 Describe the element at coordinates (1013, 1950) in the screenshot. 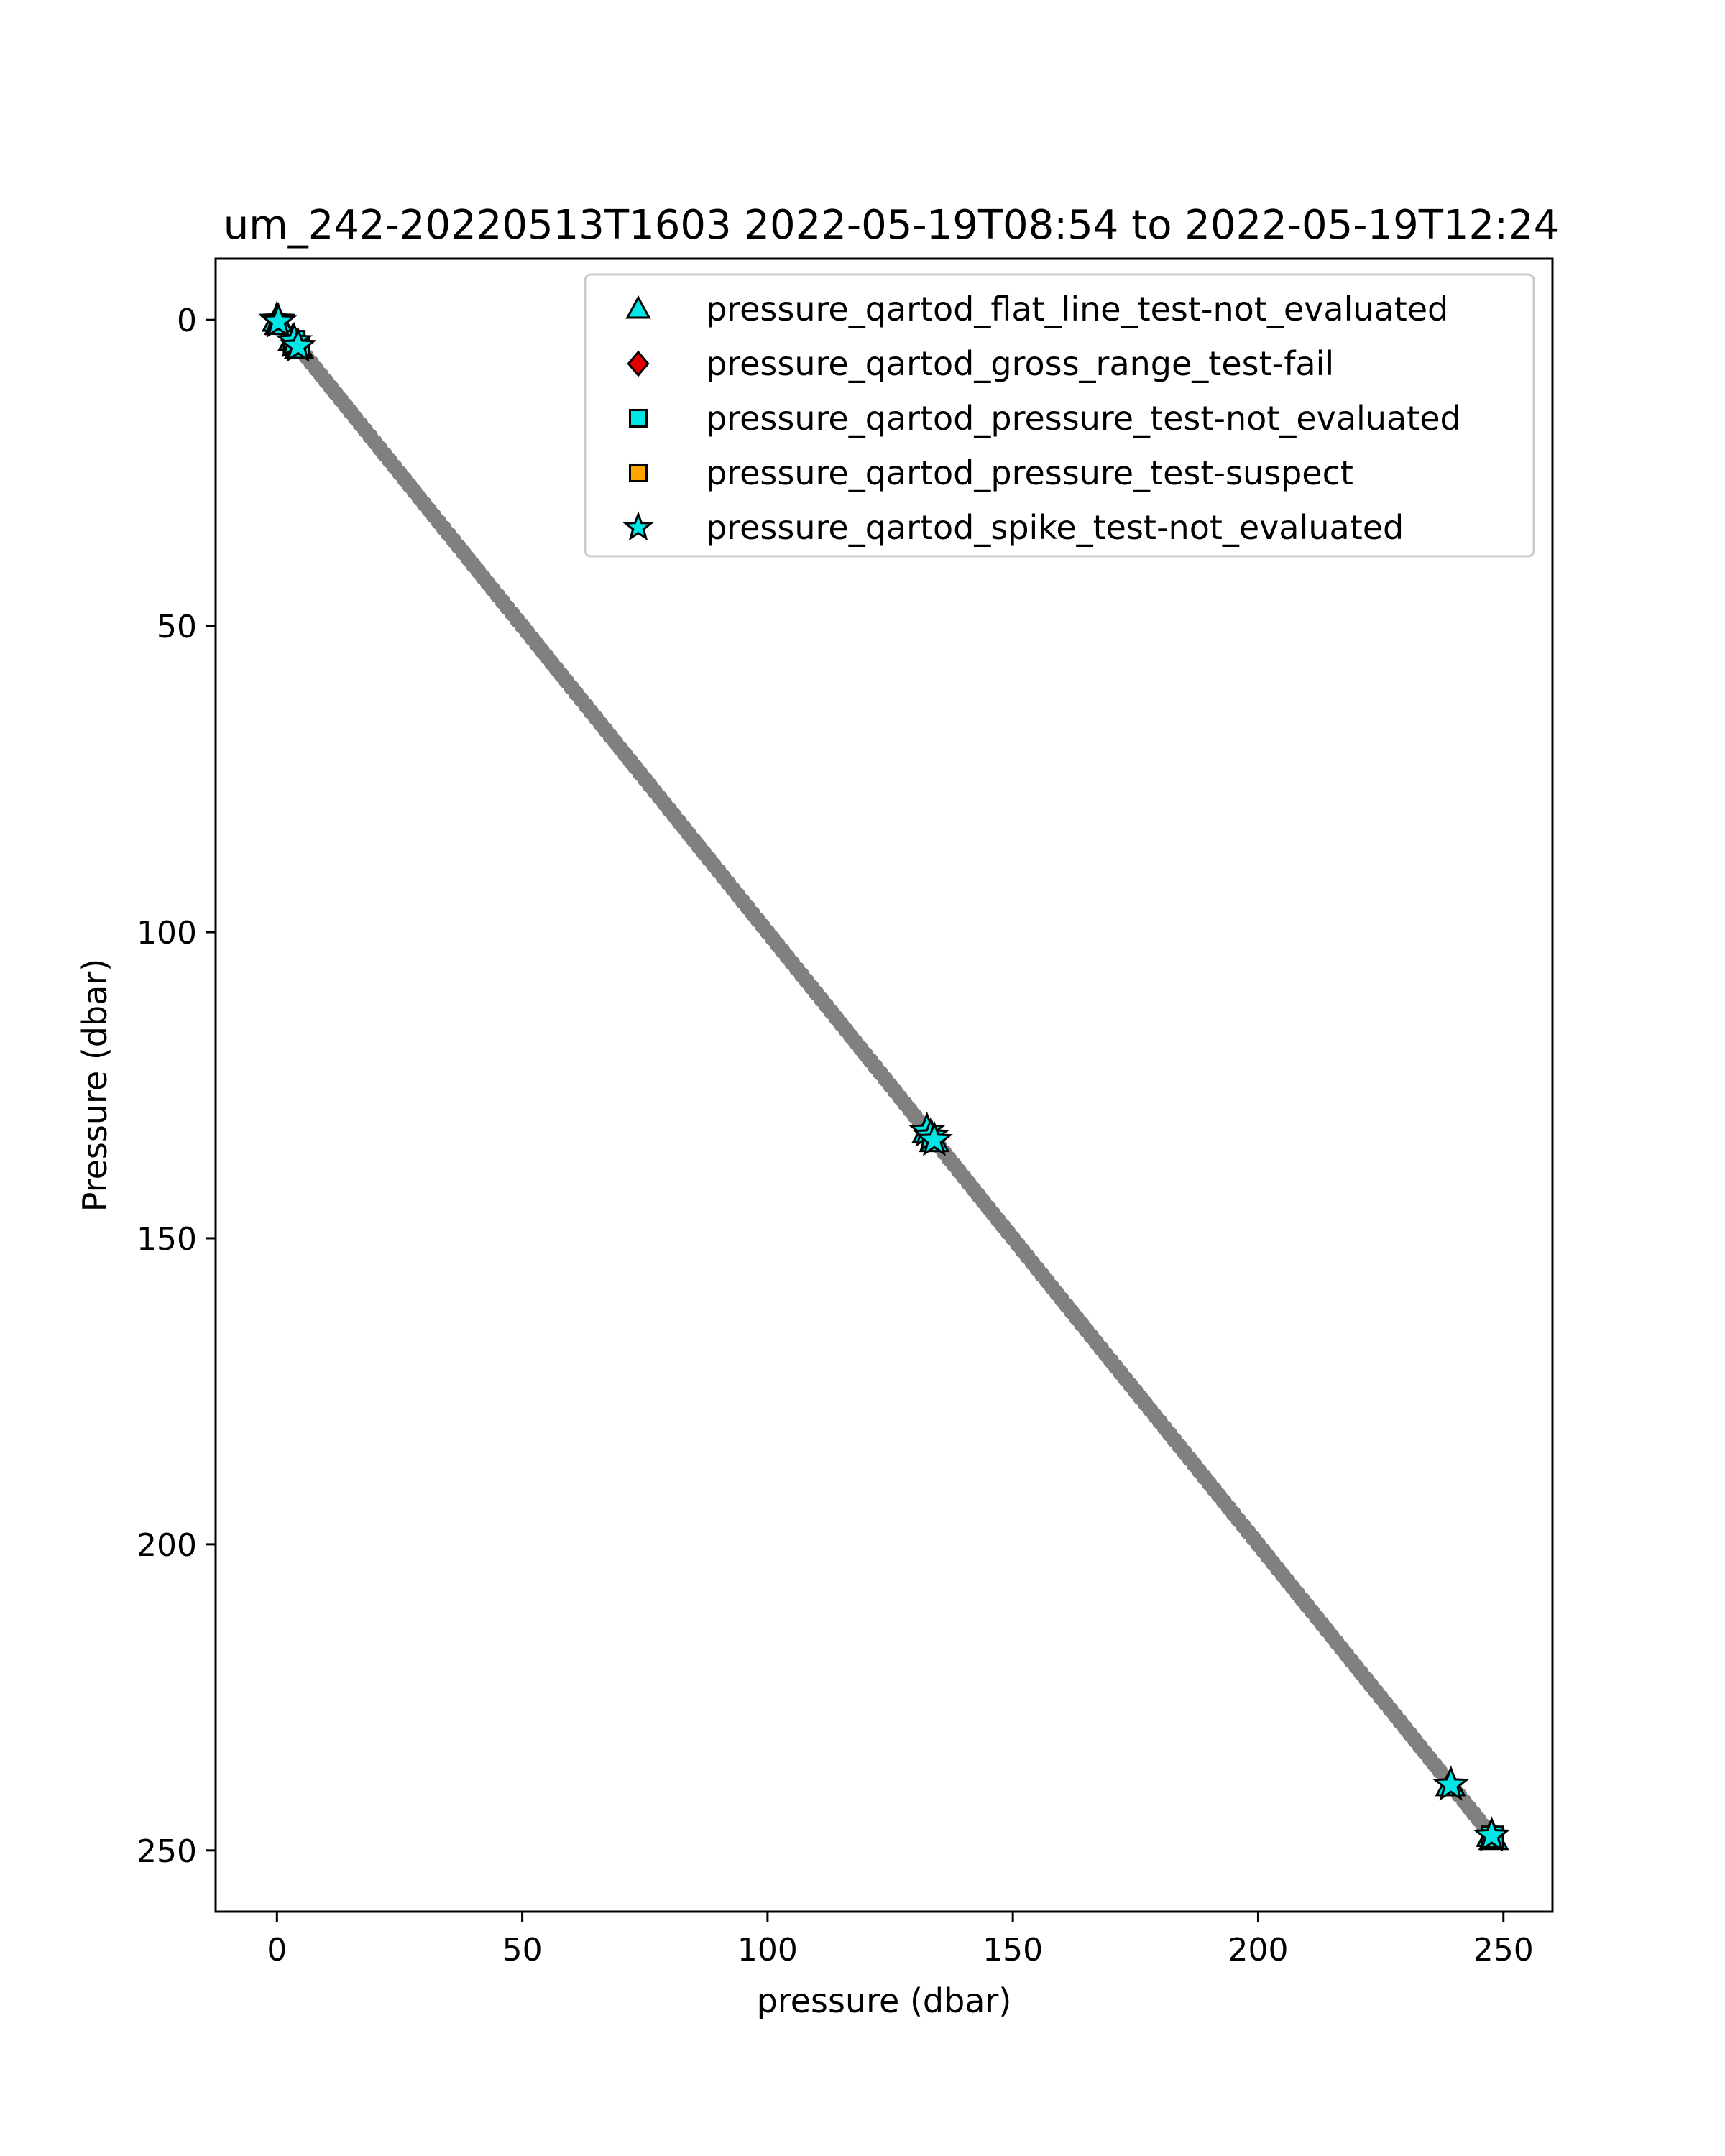

I see `x-tick-label: 150` at that location.